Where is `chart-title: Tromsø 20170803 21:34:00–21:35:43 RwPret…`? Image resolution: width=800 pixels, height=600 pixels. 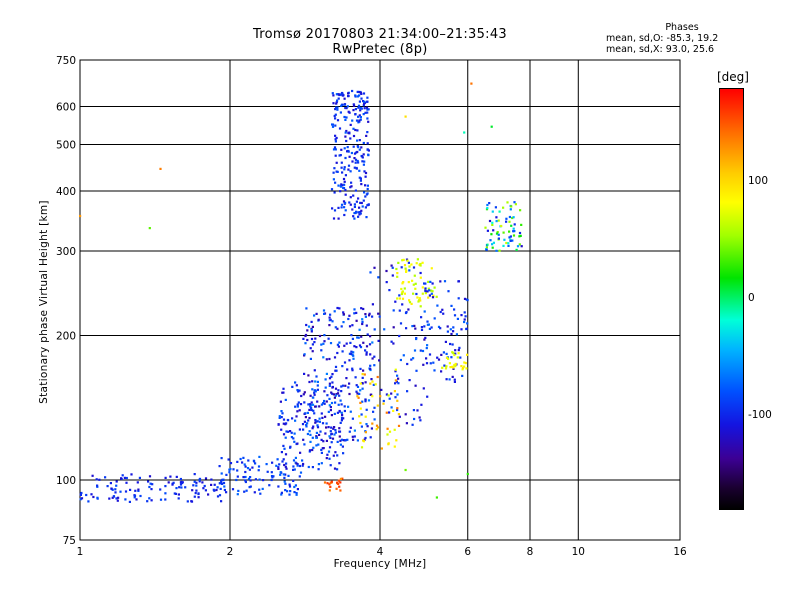 chart-title: Tromsø 20170803 21:34:00–21:35:43 RwPret… is located at coordinates (380, 42).